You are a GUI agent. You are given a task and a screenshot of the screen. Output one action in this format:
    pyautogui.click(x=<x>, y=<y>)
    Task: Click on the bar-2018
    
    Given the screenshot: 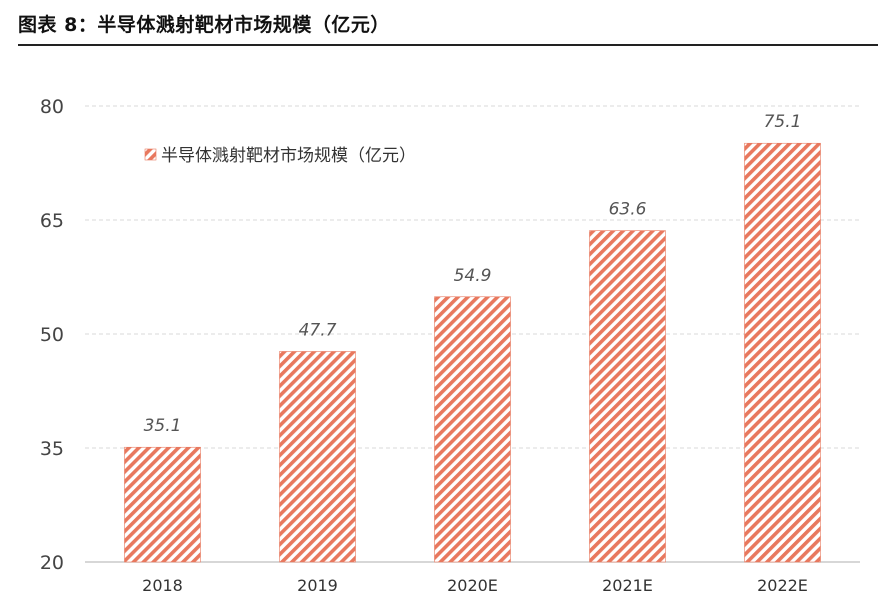 What is the action you would take?
    pyautogui.click(x=162, y=504)
    